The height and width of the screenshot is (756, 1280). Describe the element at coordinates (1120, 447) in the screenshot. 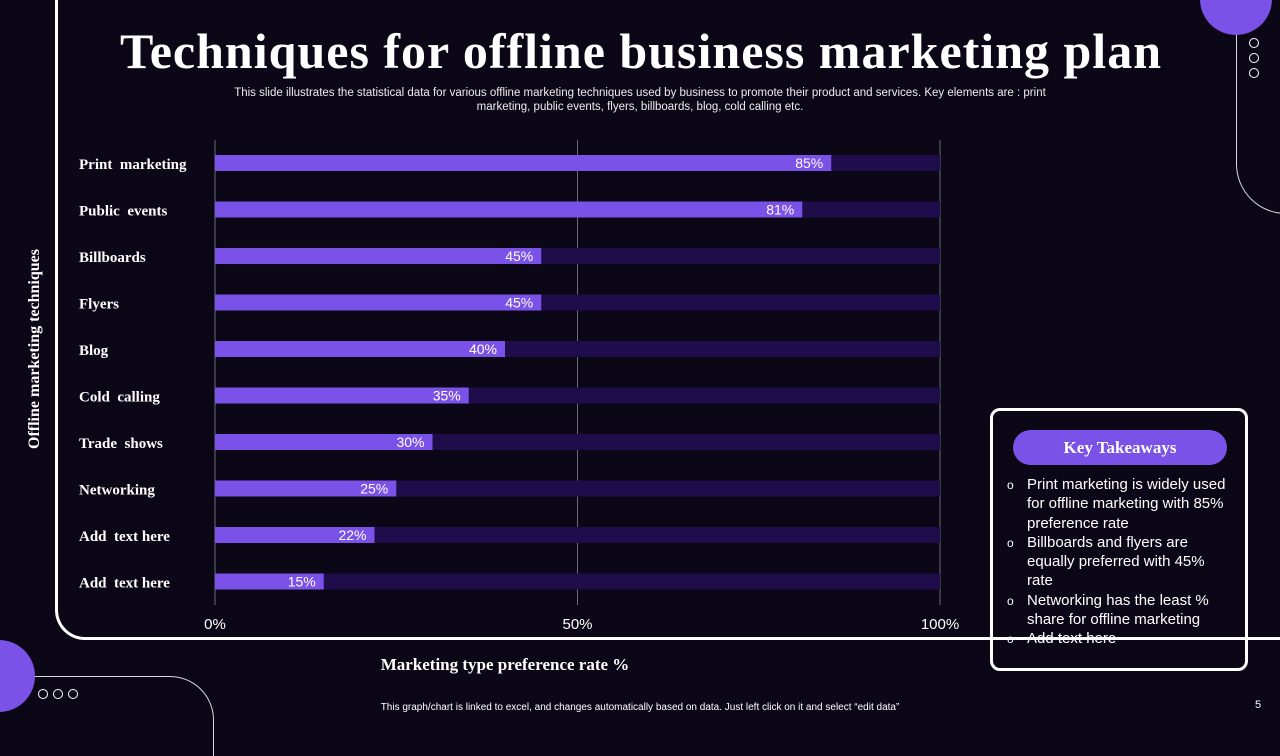

I see `key-takeaways-heading: Key Takeaways` at that location.